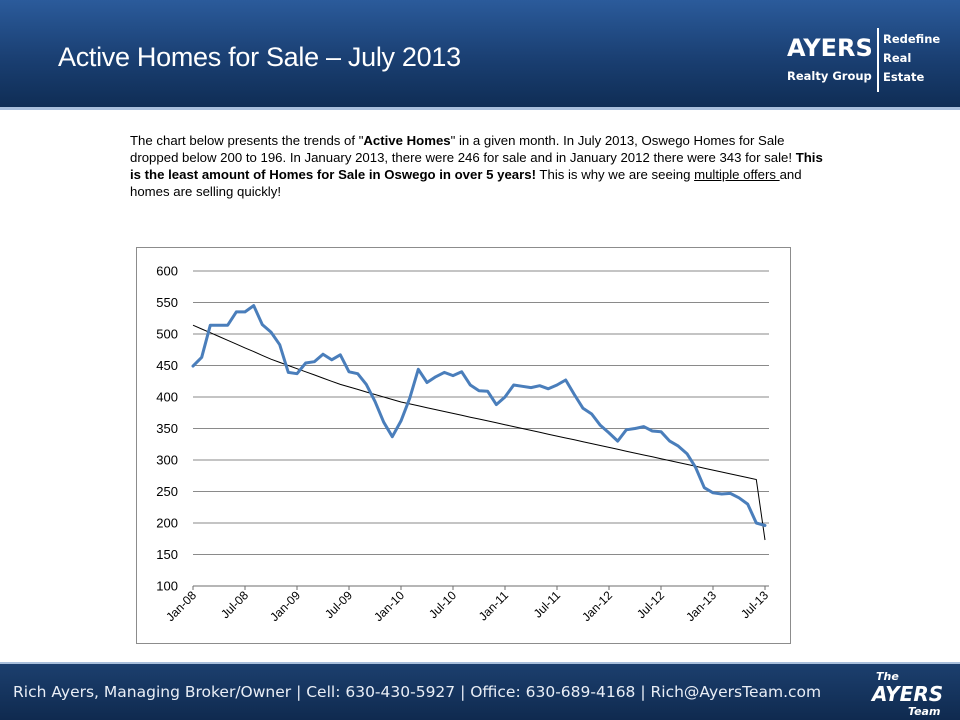 This screenshot has height=720, width=960. I want to click on logo-tagline-line: Real, so click(897, 58).